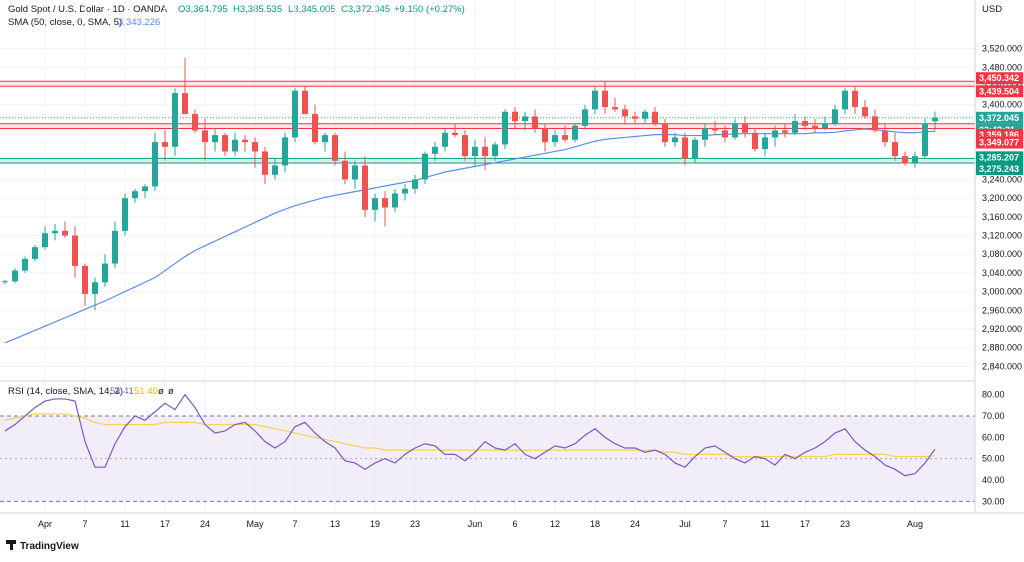 Image resolution: width=1024 pixels, height=562 pixels. Describe the element at coordinates (595, 524) in the screenshot. I see `time-tick-label: 18` at that location.